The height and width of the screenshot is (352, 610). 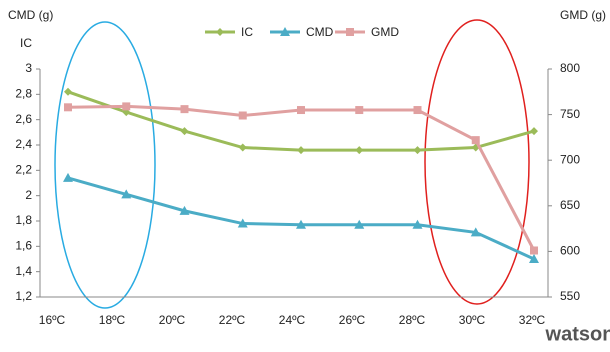 What do you see at coordinates (352, 320) in the screenshot?
I see `x-tick-label: 26ºC` at bounding box center [352, 320].